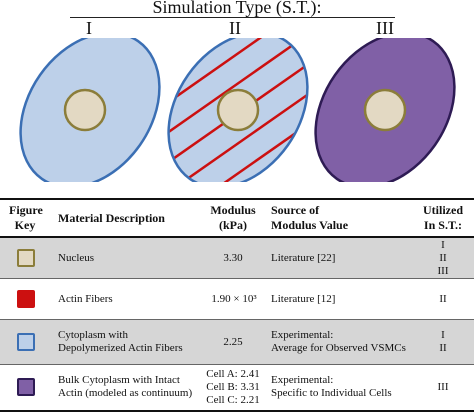 The width and height of the screenshot is (474, 412). What do you see at coordinates (111, 218) in the screenshot?
I see `header-material-description: Material Description` at bounding box center [111, 218].